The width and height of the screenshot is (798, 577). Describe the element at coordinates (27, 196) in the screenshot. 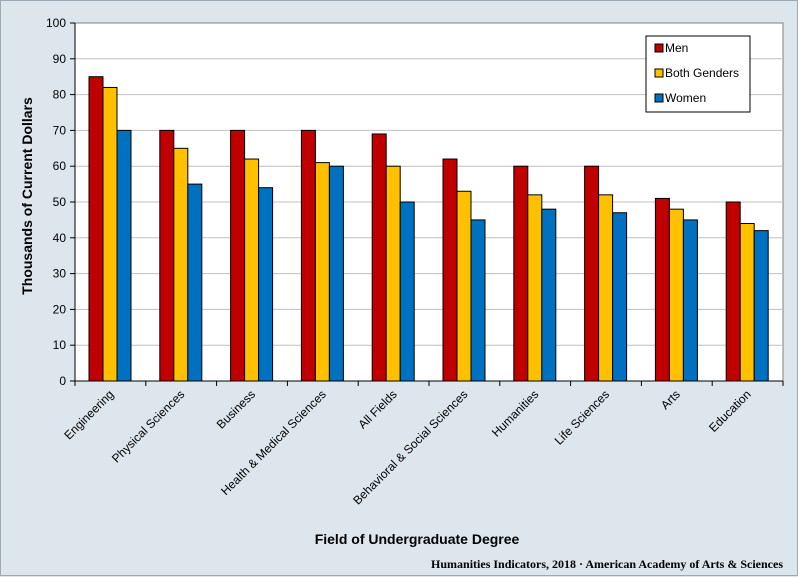

I see `y-axis-label: Thousands of Current Dollars` at that location.